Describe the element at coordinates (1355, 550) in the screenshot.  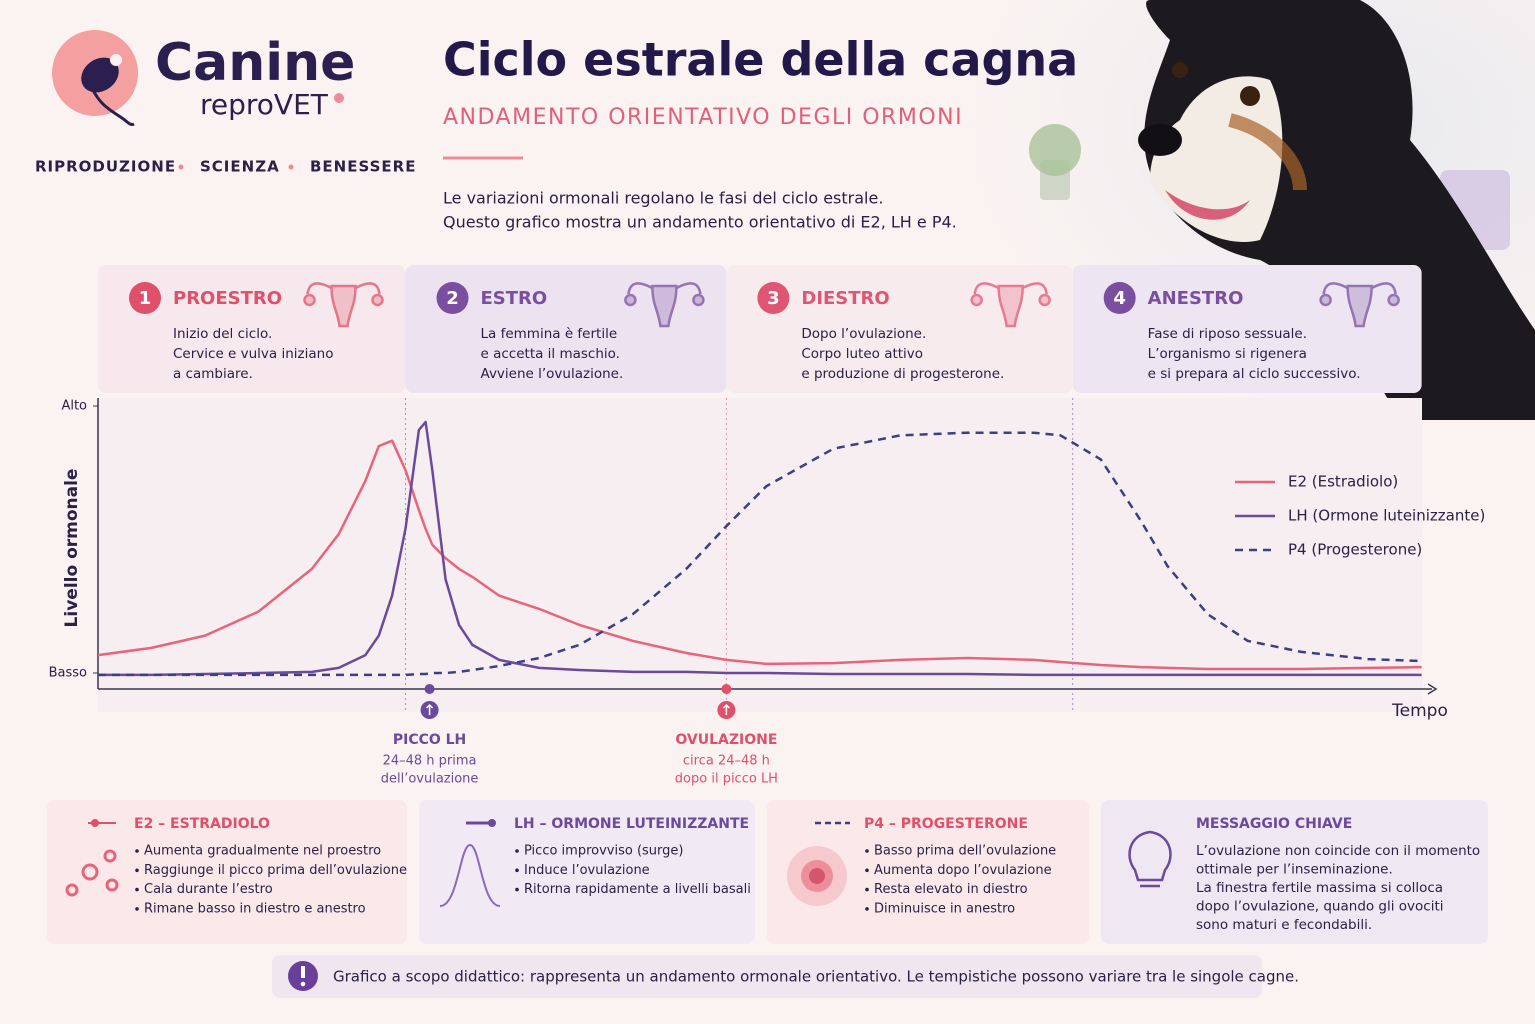
I see `legend-label: P4 (Progesterone)` at that location.